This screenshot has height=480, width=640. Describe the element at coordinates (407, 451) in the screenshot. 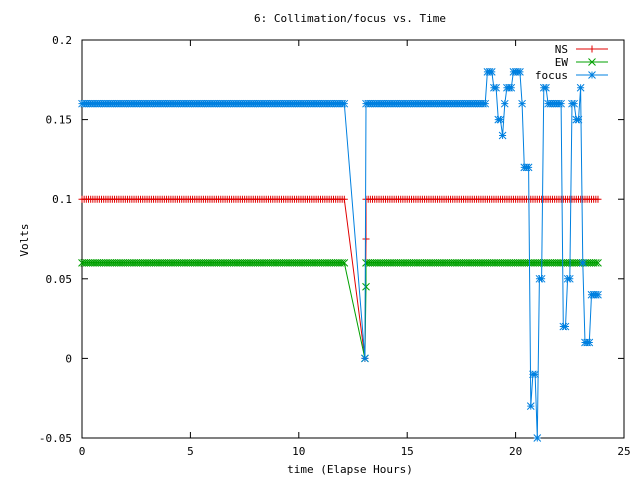

I see `x-tick-label: 15` at that location.